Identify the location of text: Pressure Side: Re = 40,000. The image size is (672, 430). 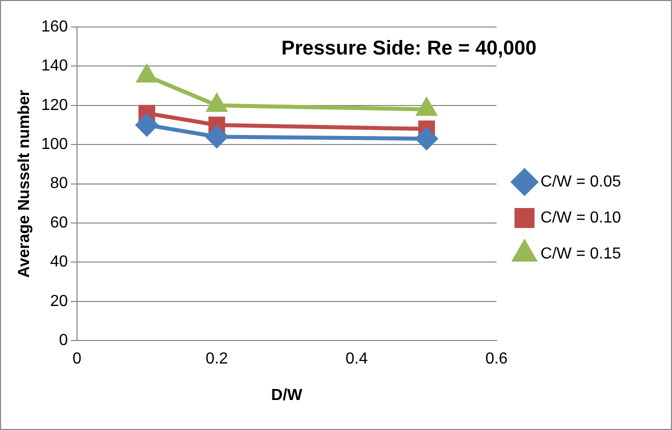
(409, 49).